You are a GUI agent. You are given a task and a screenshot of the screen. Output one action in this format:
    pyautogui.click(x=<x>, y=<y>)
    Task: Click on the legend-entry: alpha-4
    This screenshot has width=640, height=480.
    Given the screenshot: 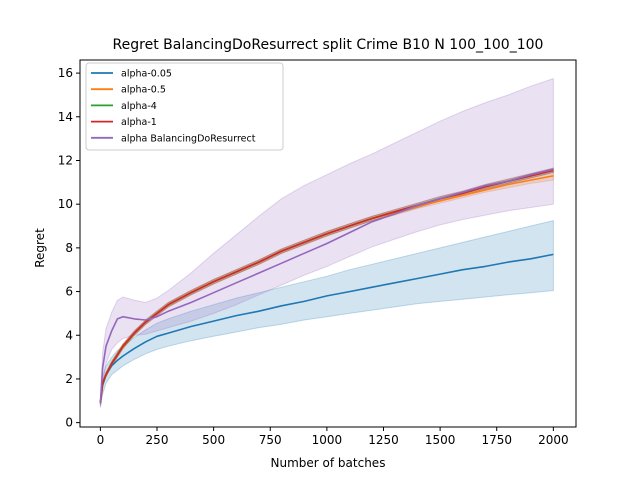 What is the action you would take?
    pyautogui.click(x=139, y=106)
    